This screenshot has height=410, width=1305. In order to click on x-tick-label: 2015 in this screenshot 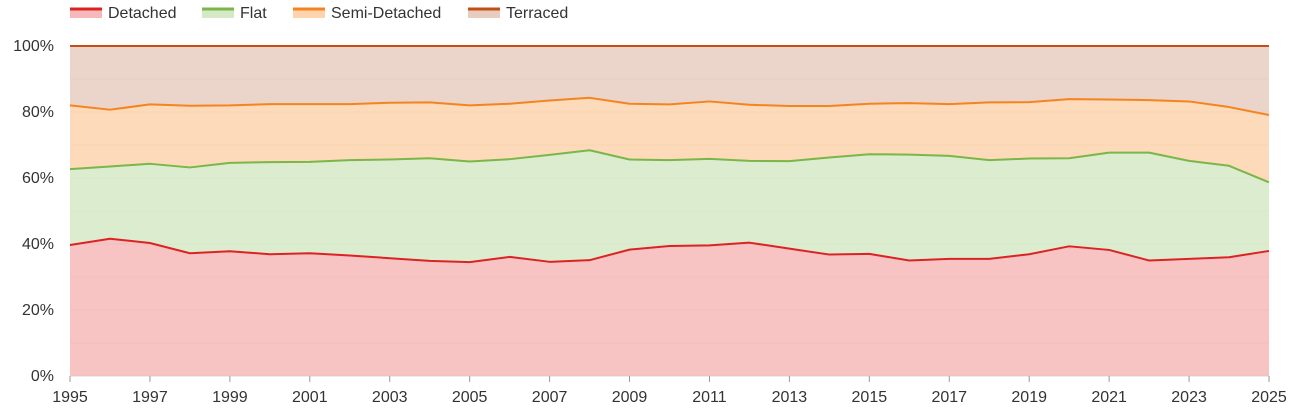, I will do `click(870, 397)`.